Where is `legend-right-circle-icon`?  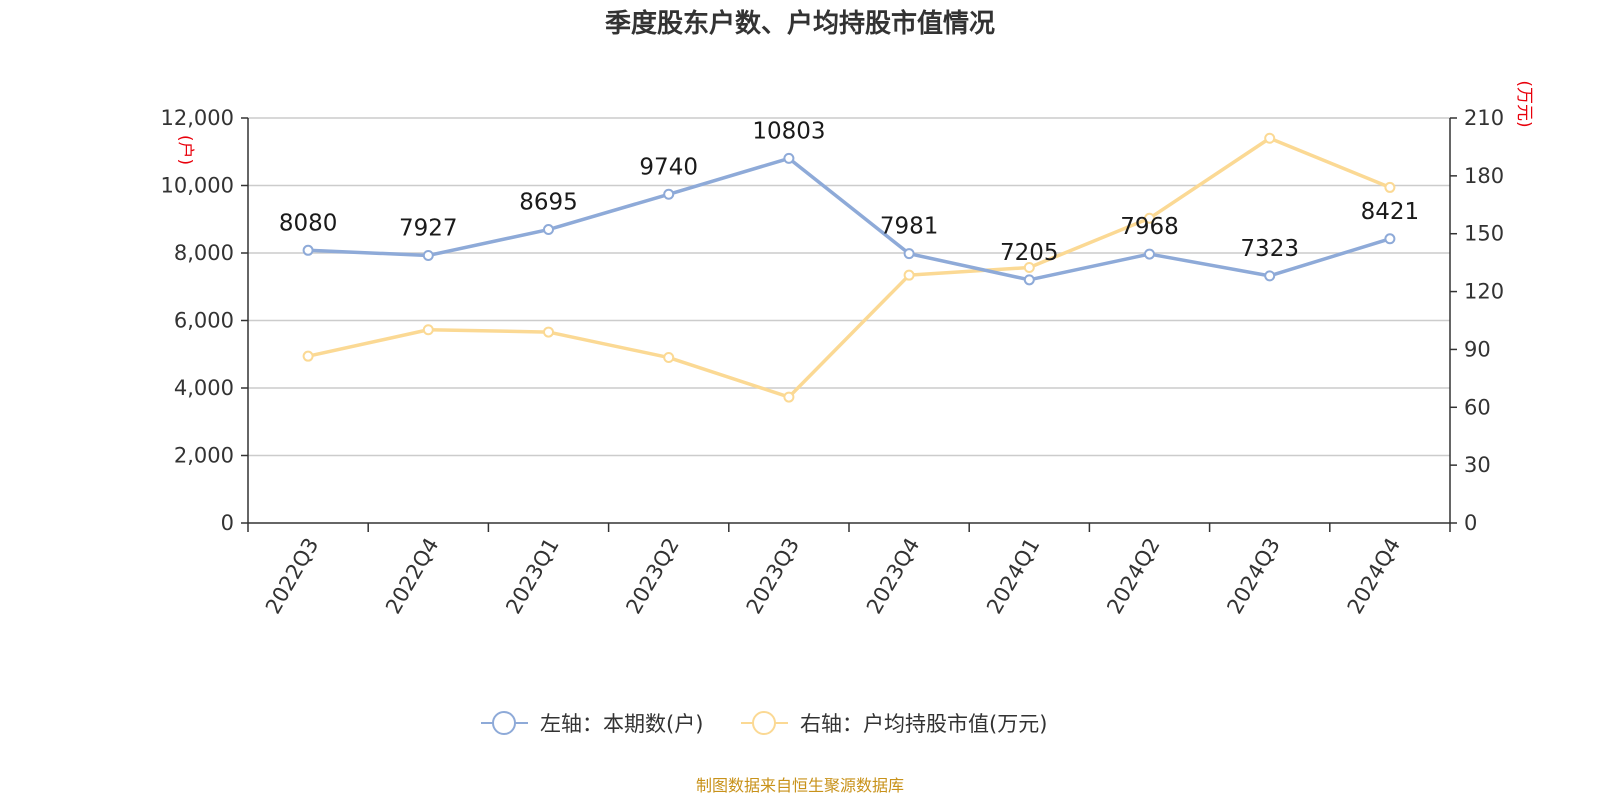
legend-right-circle-icon is located at coordinates (764, 723).